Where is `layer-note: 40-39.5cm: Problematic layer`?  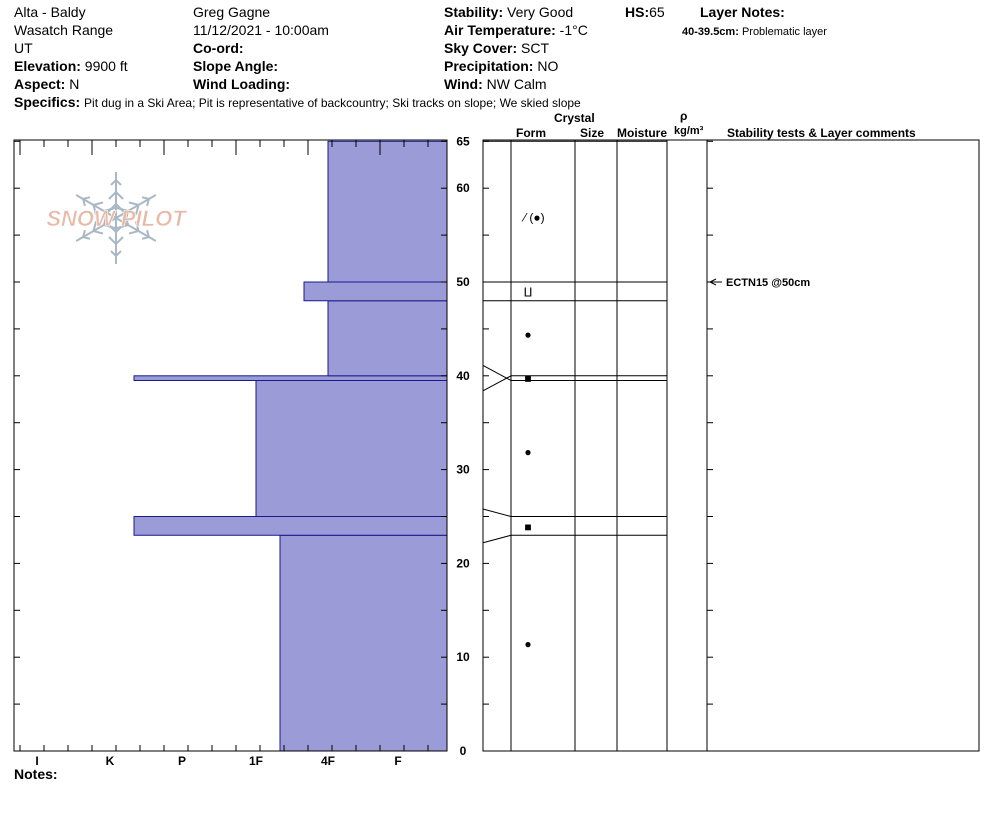 layer-note: 40-39.5cm: Problematic layer is located at coordinates (754, 32).